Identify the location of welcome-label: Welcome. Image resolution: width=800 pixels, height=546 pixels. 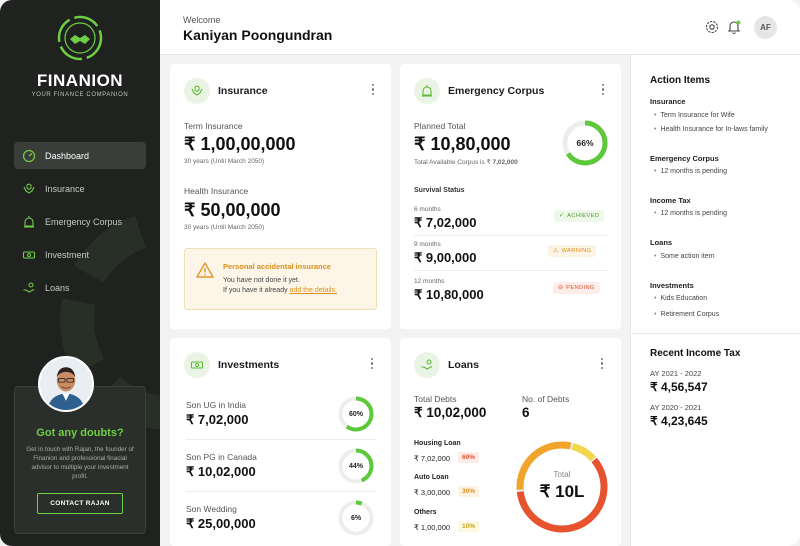
(202, 20).